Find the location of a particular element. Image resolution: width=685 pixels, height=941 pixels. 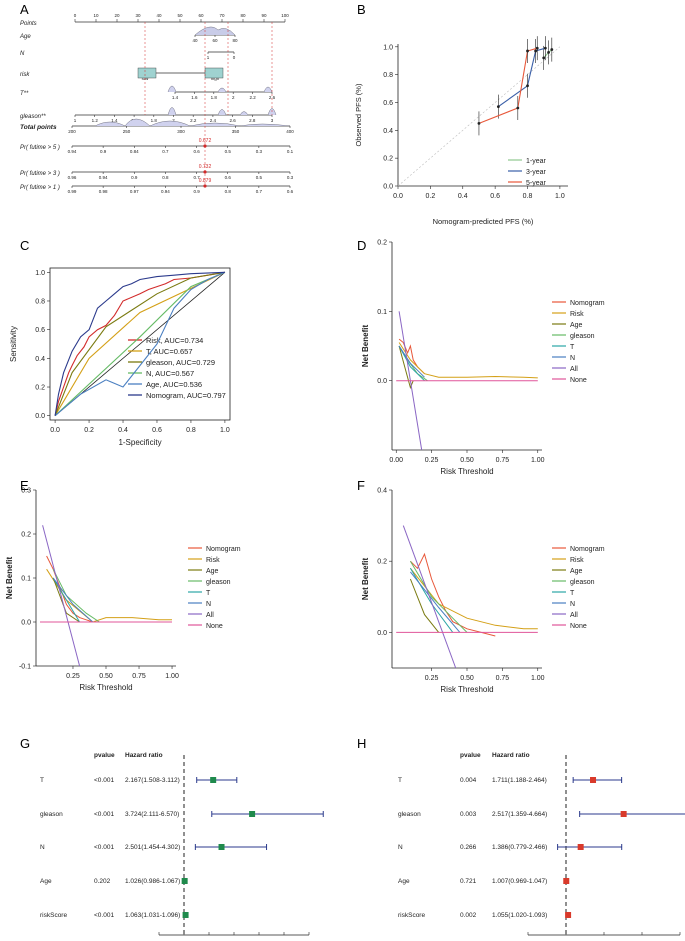

legend-label: 5-year is located at coordinates (536, 183).